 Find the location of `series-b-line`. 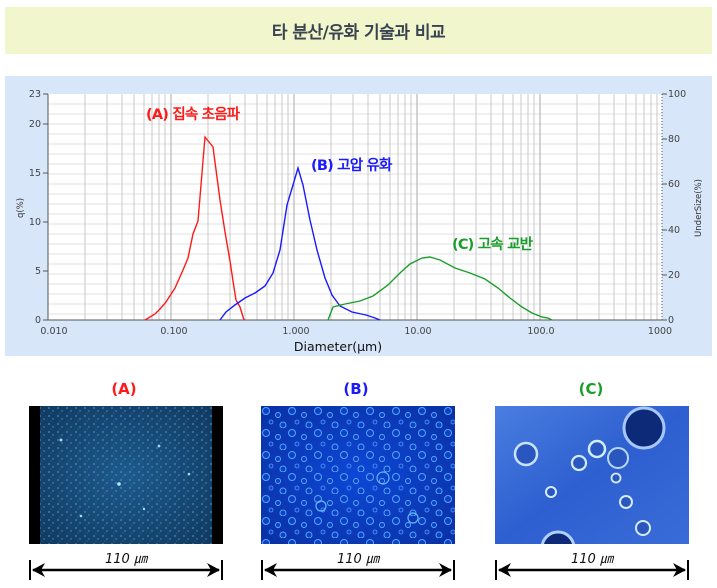

series-b-line is located at coordinates (300, 243).